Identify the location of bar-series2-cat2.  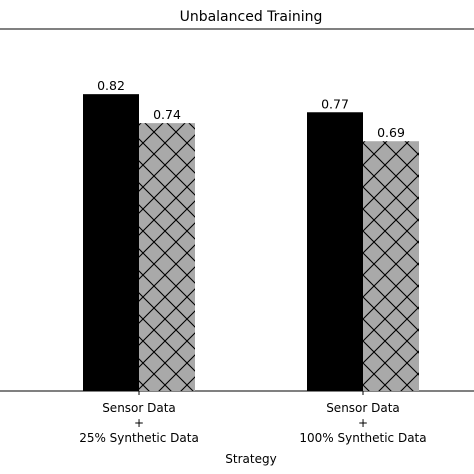
(391, 266).